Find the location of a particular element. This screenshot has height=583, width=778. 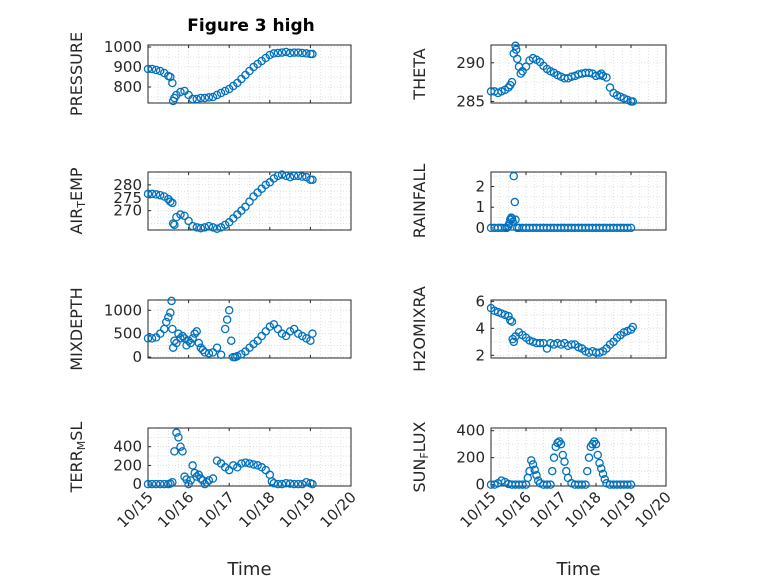

x-tick-label: 10/20 is located at coordinates (338, 509).